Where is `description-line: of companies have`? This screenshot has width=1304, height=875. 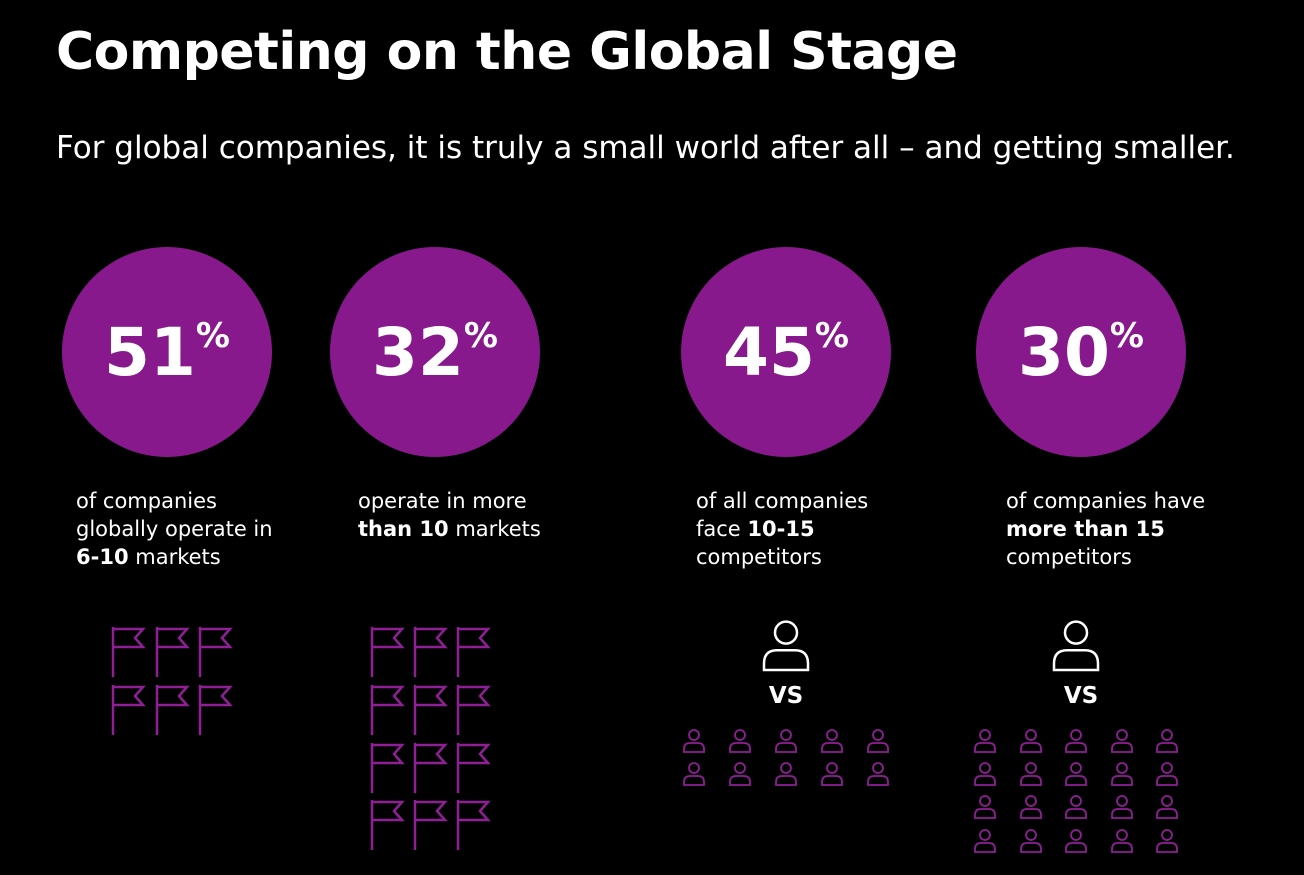
description-line: of companies have is located at coordinates (1105, 501).